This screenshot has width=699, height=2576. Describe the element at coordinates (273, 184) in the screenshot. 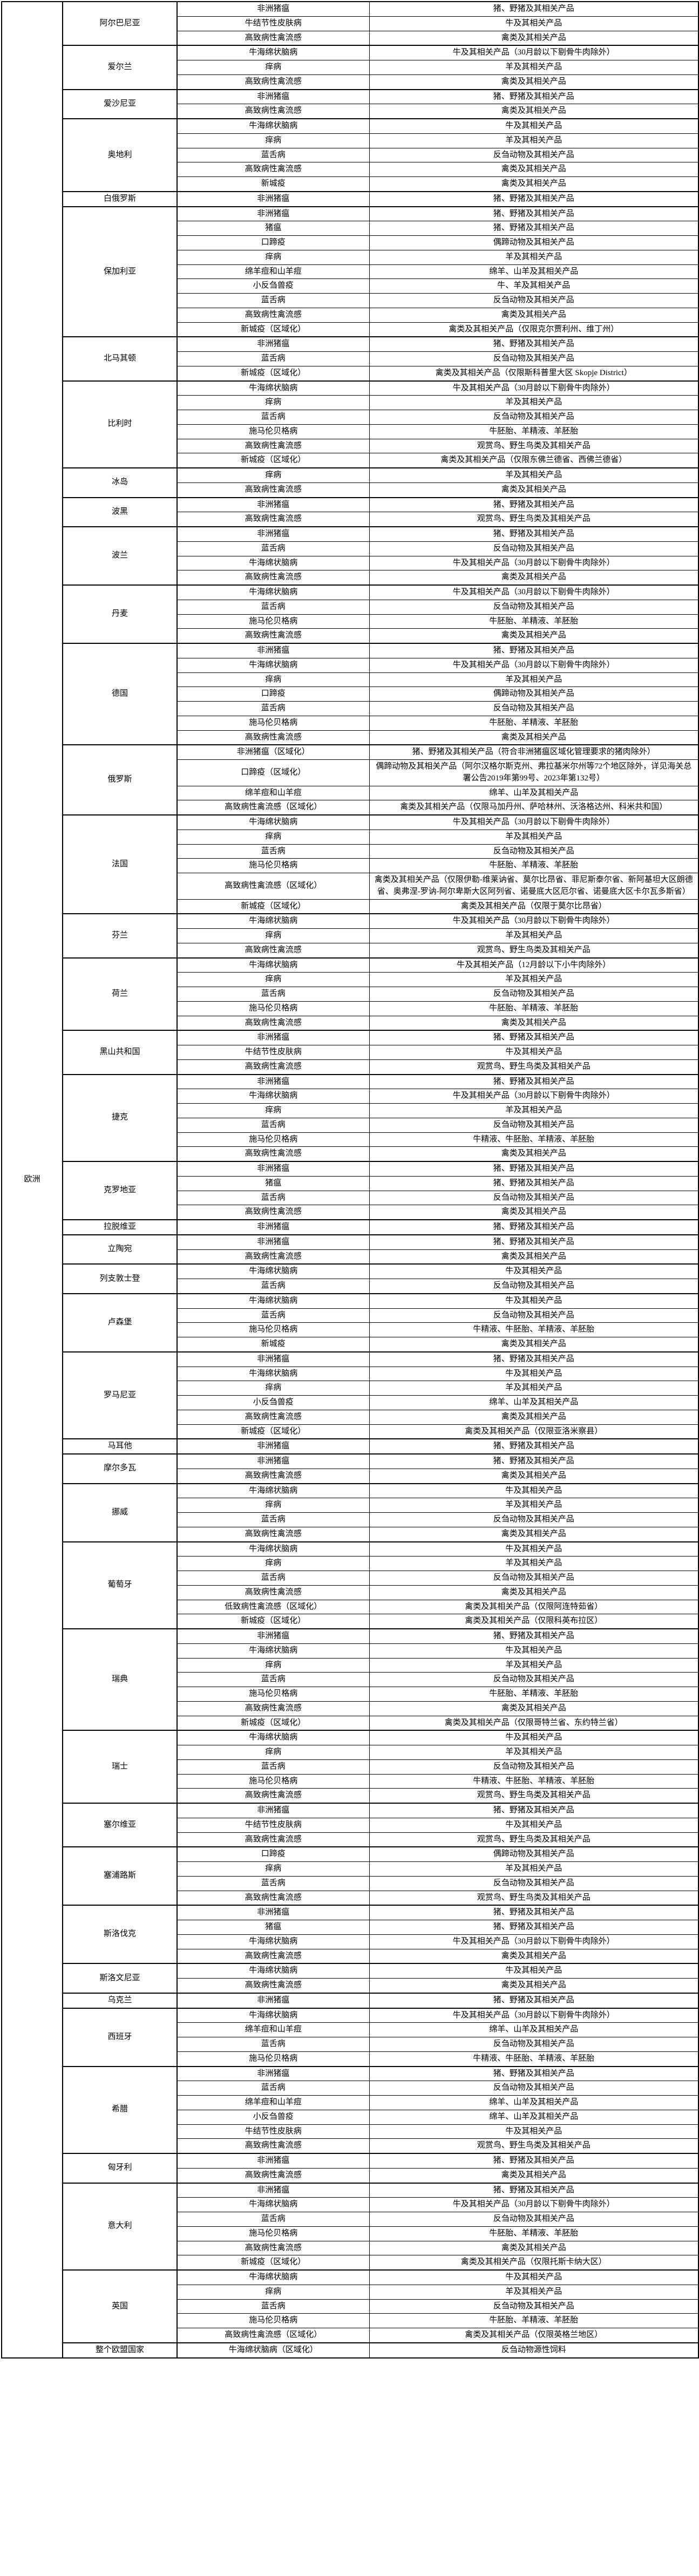

I see `disease-cell: 新城疫` at that location.